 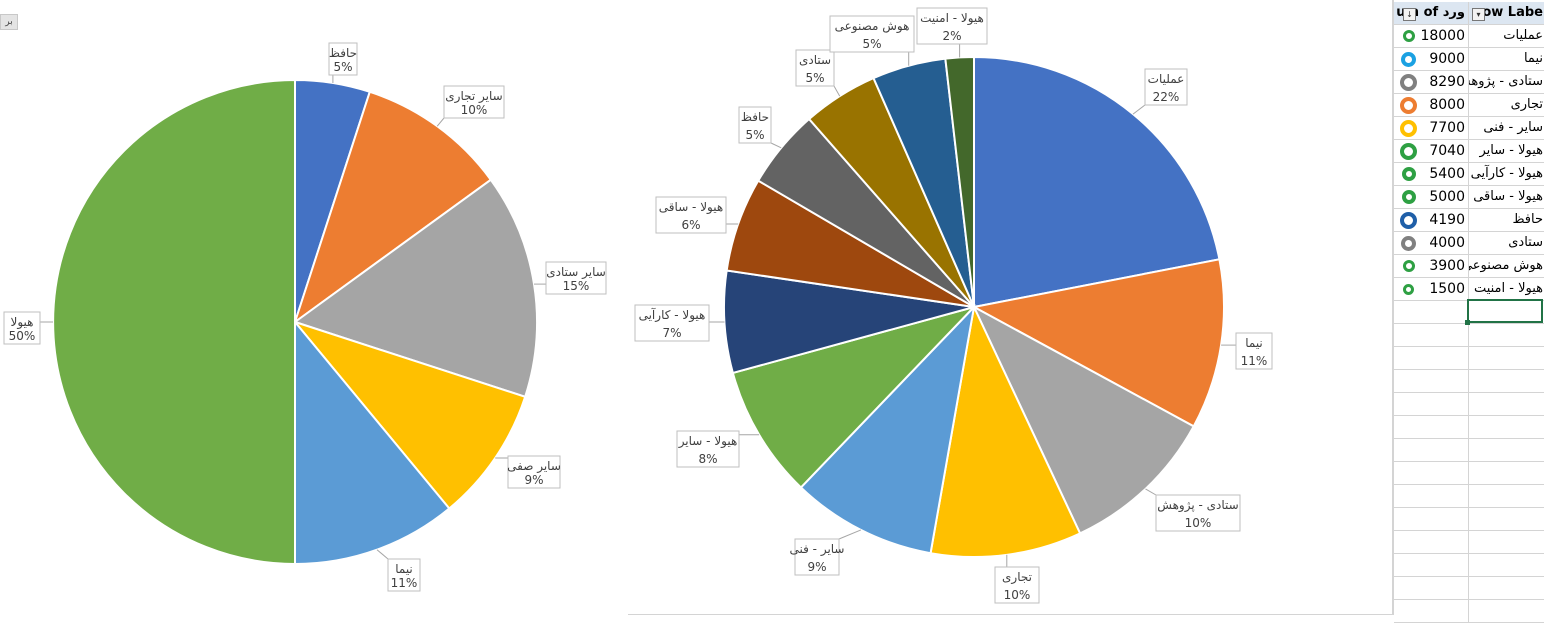 I want to click on selected-cell, so click(x=1505, y=311).